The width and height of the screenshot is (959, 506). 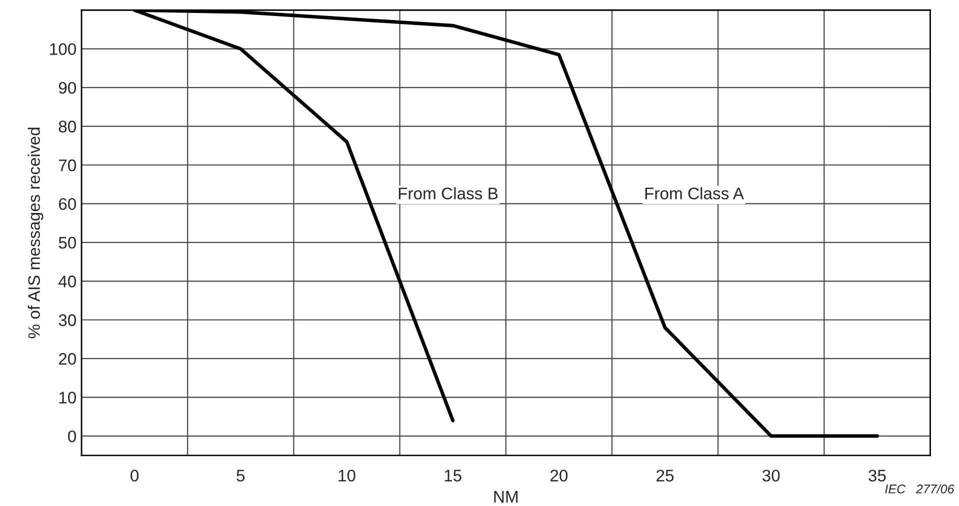 I want to click on x-tick-label: 10, so click(x=347, y=476).